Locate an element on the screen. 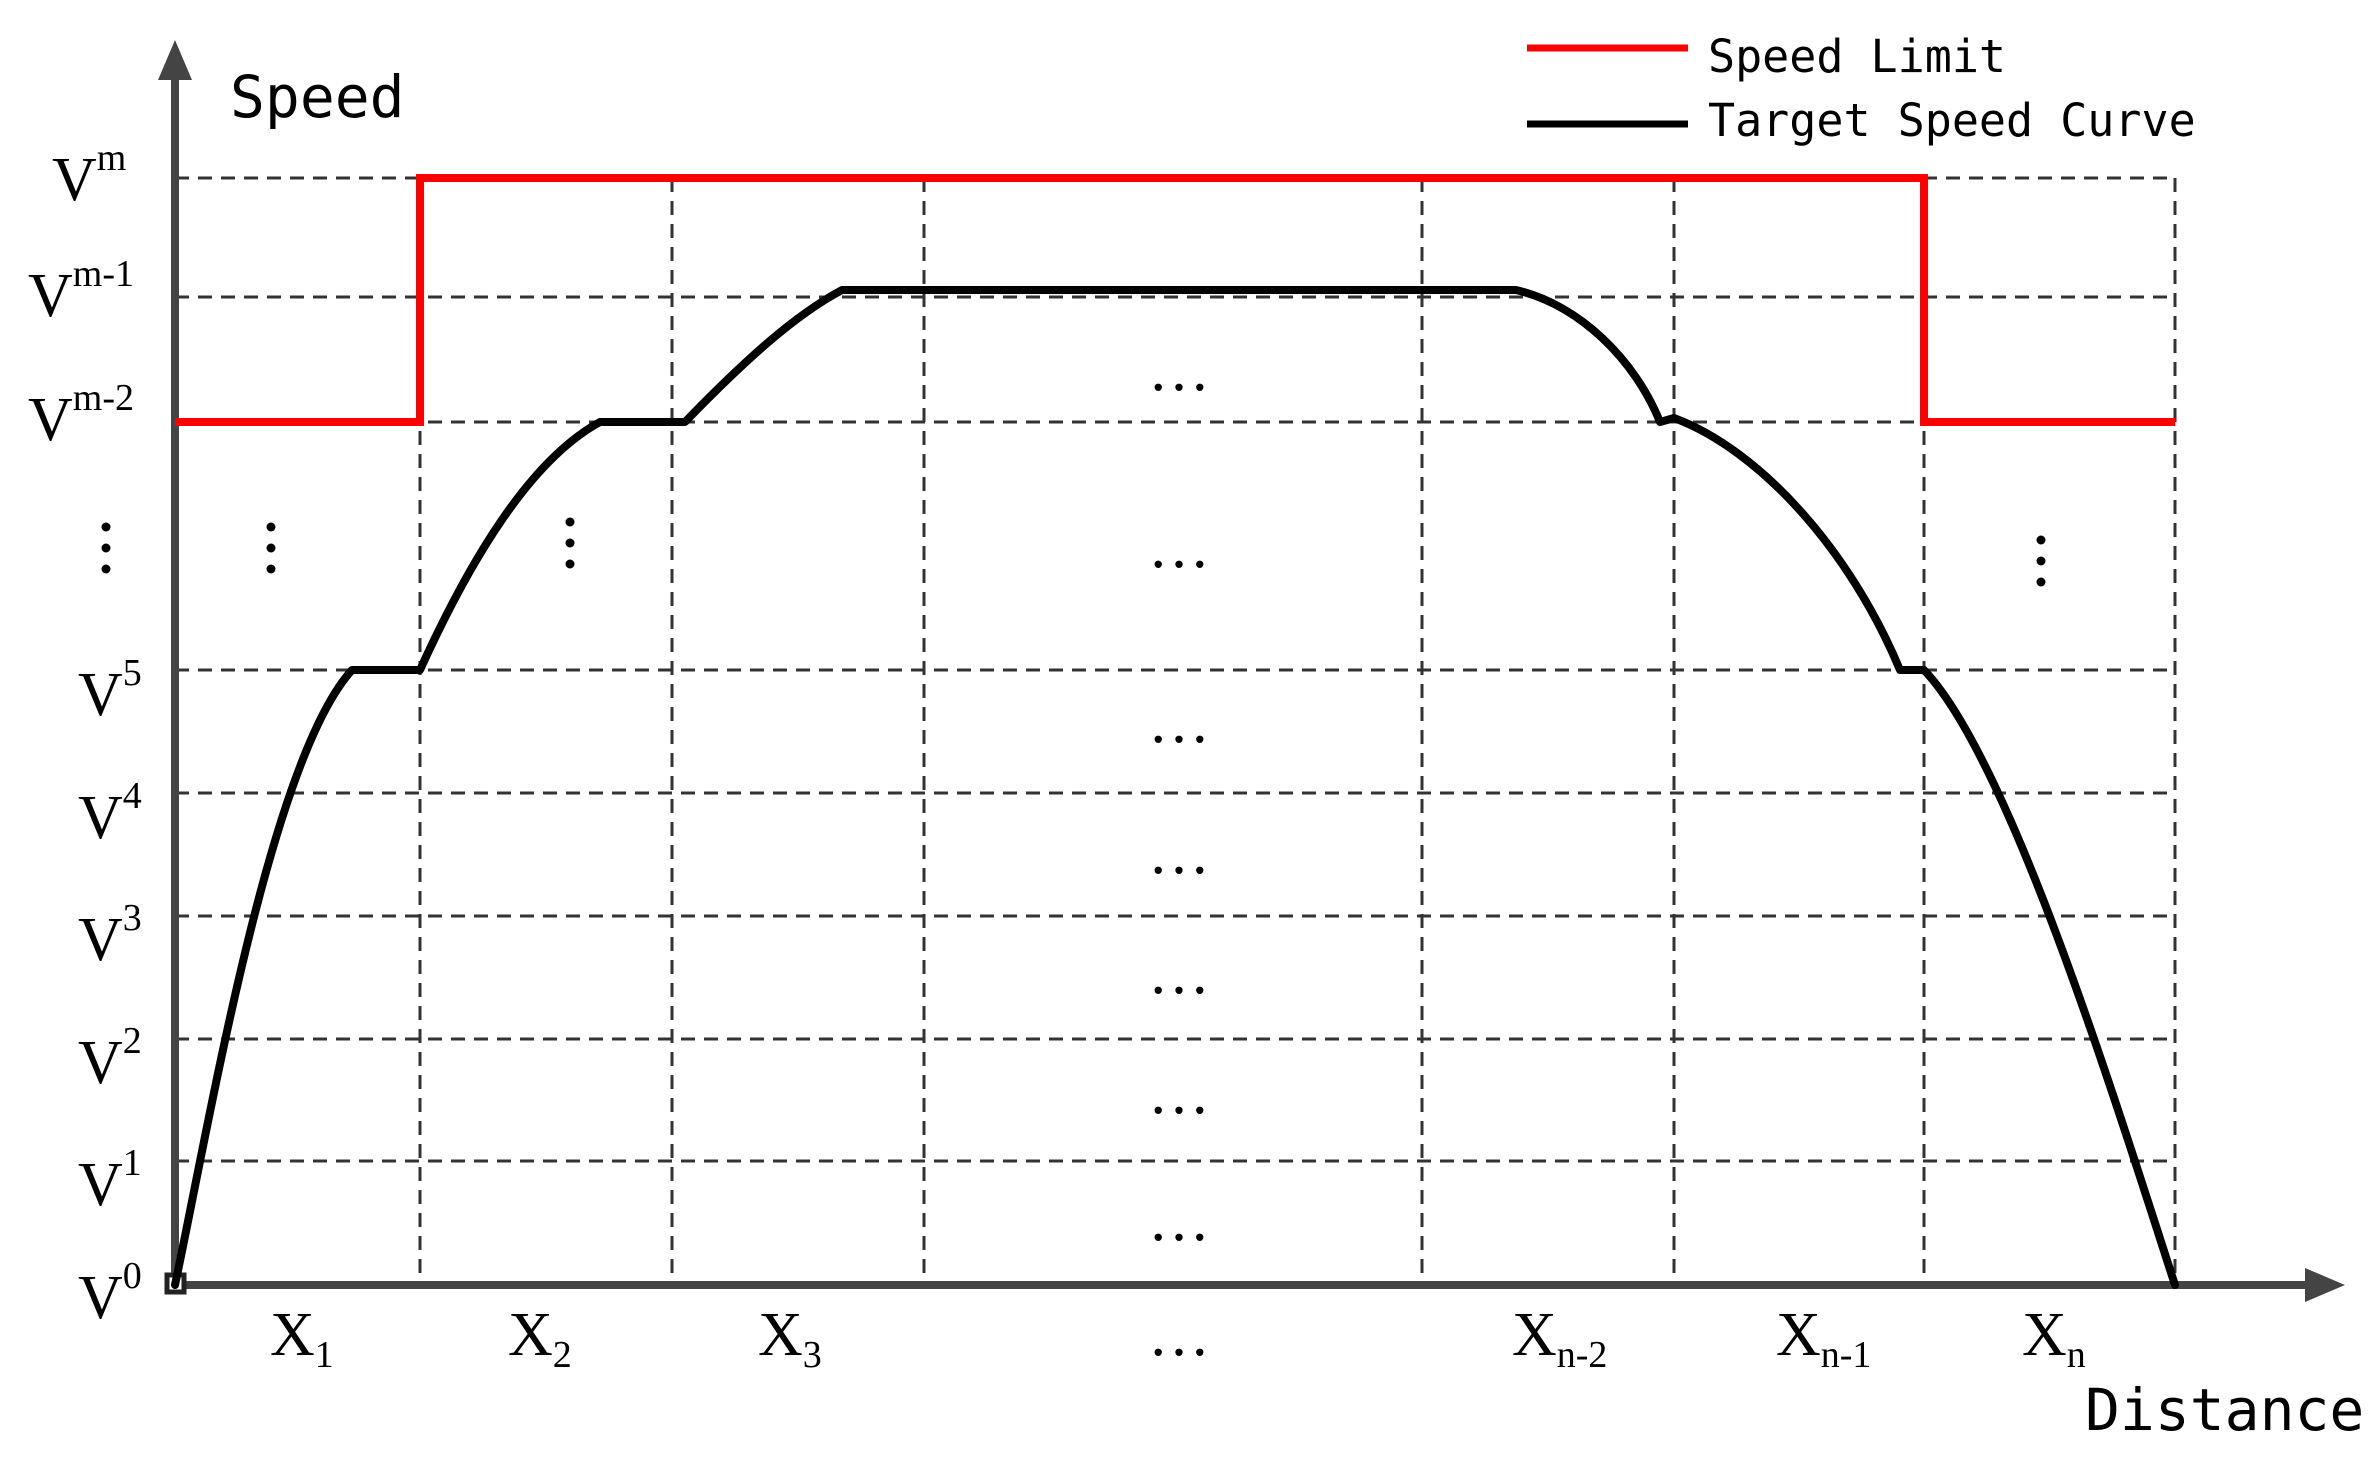  vertical-ellipsis-y-axis is located at coordinates (106, 548).